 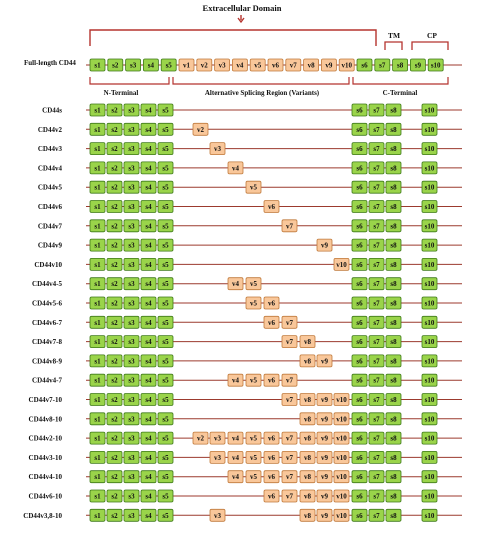 I want to click on row-exon-v8: v8, so click(x=307, y=419).